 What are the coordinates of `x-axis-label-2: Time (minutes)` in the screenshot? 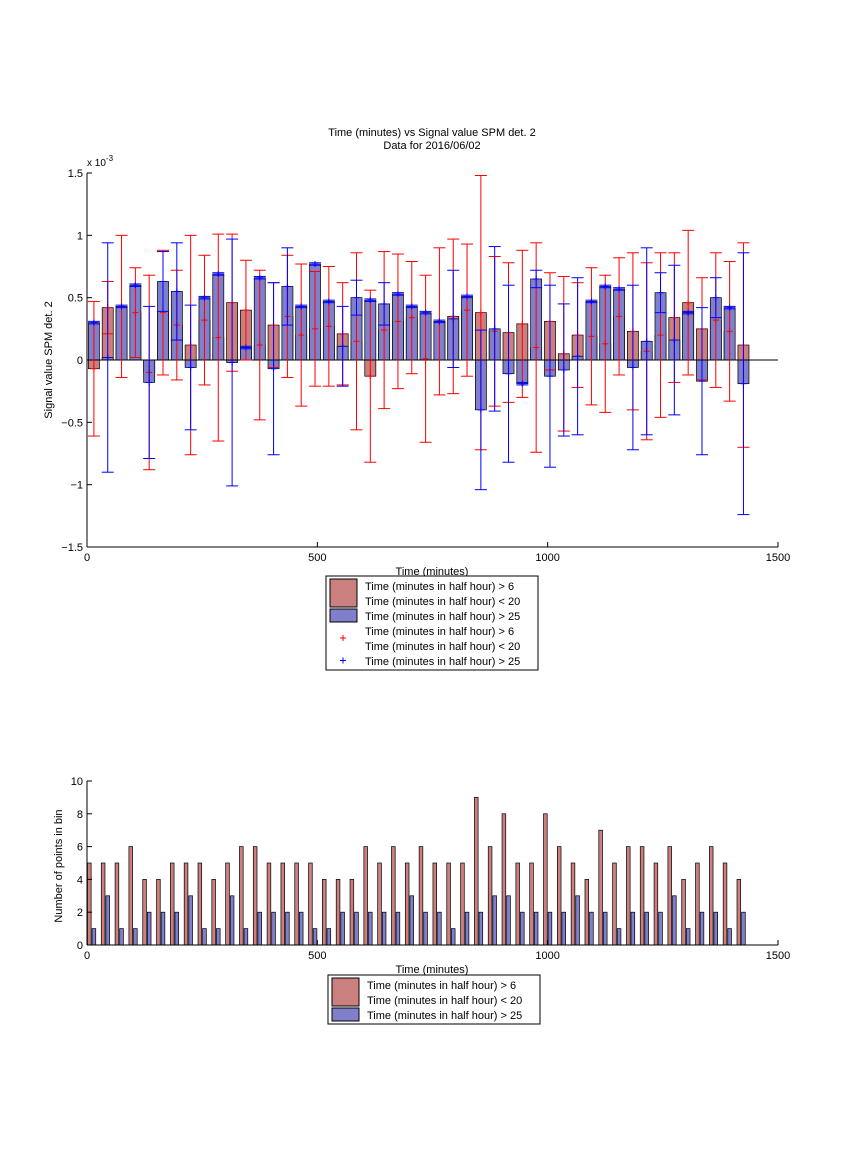 It's located at (432, 970).